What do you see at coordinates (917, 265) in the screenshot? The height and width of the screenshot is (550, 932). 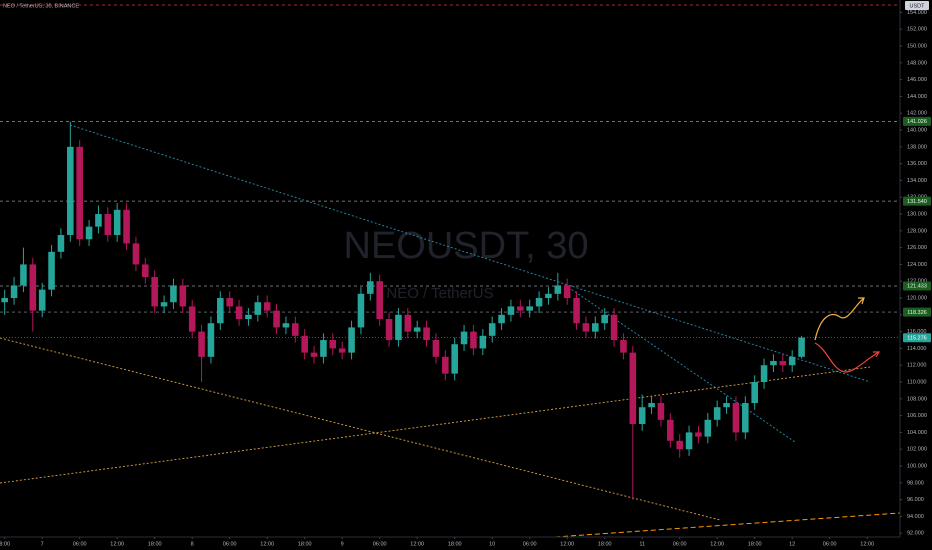 I see `y-tick-label: 124.000` at bounding box center [917, 265].